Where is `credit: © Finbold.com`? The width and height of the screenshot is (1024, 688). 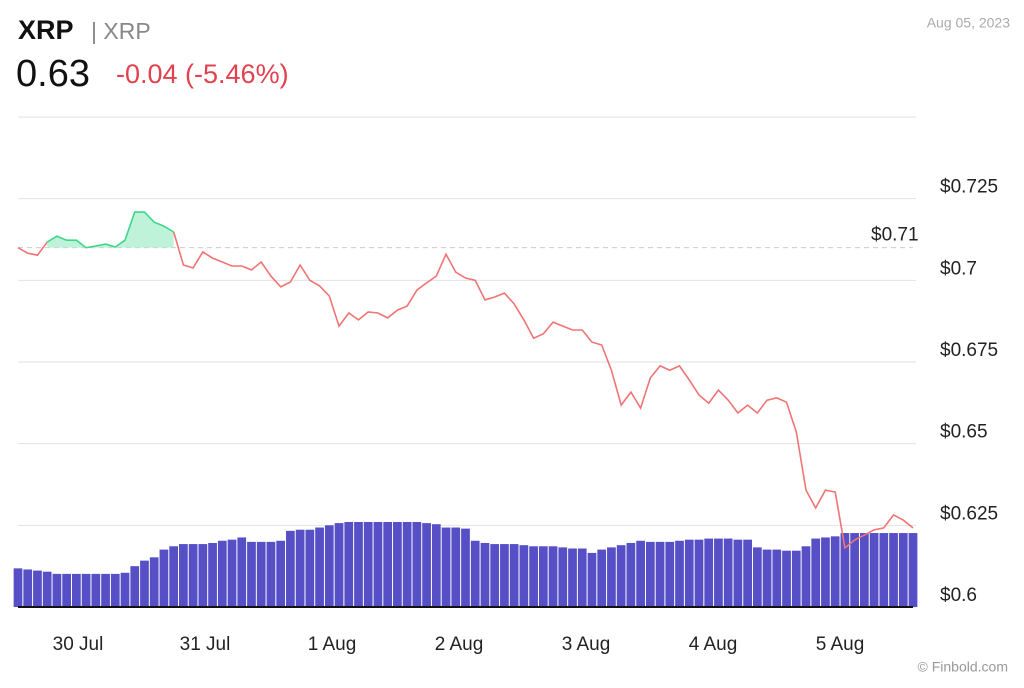 credit: © Finbold.com is located at coordinates (963, 667).